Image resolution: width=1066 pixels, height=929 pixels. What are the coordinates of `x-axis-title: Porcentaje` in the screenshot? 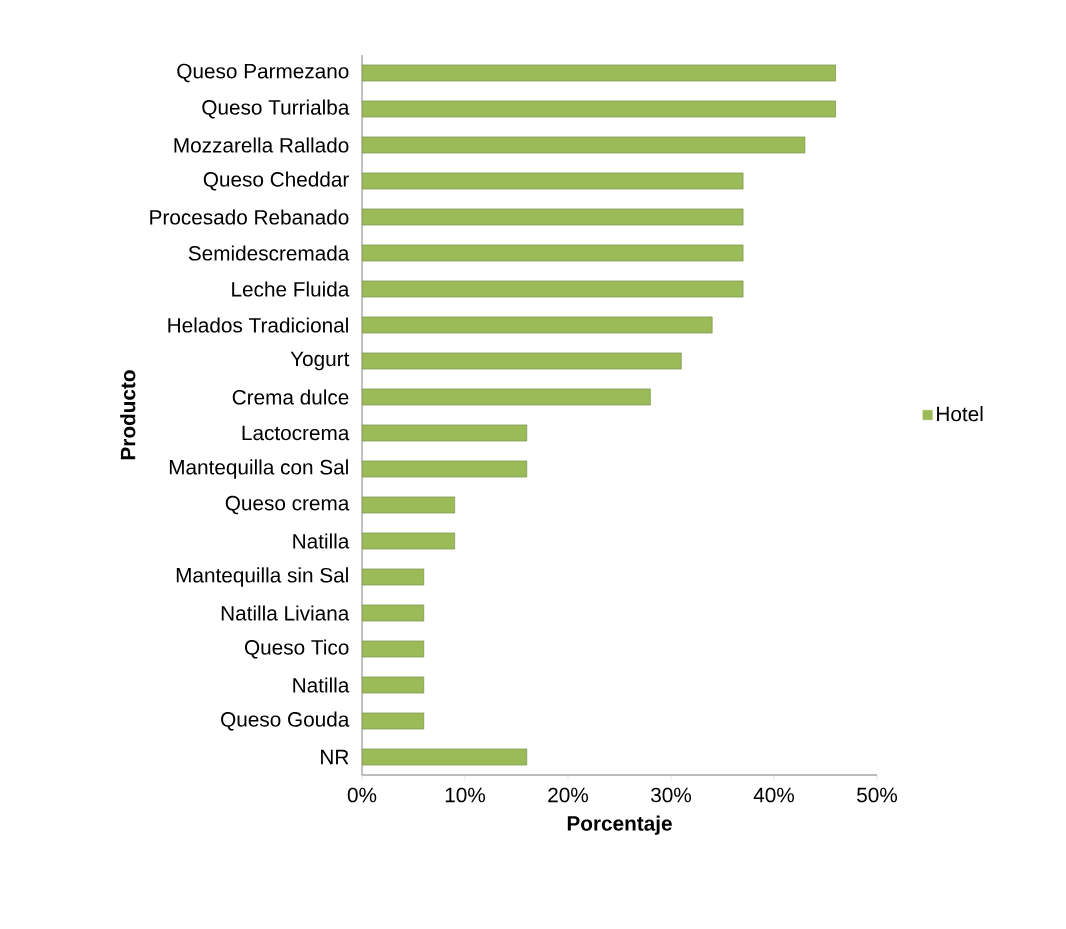 It's located at (619, 825).